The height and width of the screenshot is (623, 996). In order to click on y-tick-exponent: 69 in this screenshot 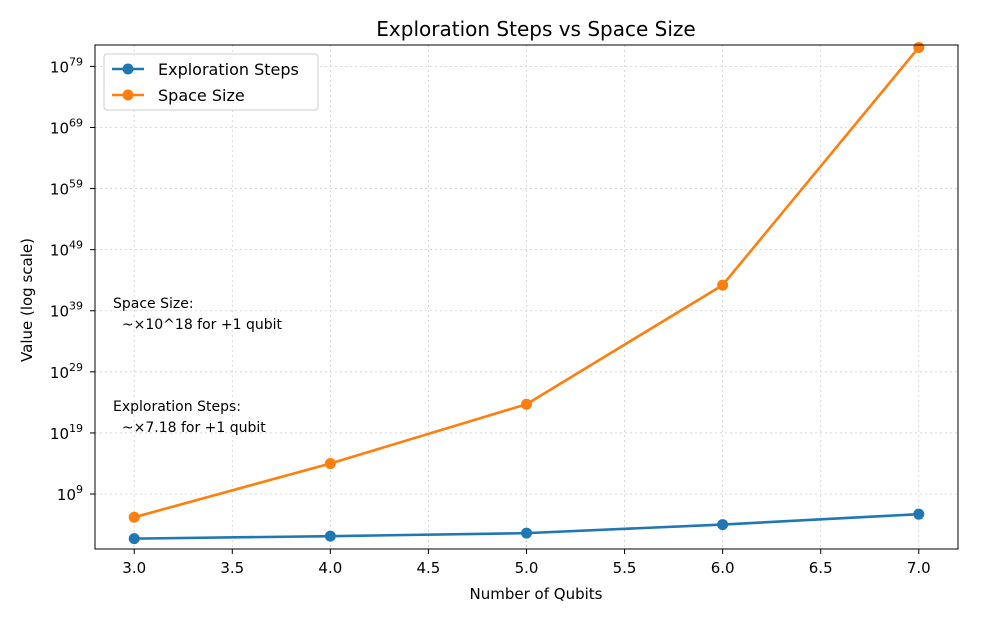, I will do `click(76, 122)`.